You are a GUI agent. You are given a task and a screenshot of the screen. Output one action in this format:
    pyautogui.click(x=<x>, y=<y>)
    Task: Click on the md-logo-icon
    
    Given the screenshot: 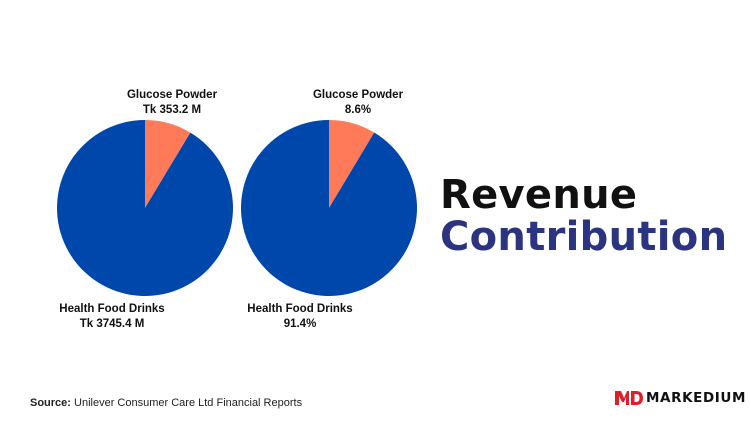 What is the action you would take?
    pyautogui.click(x=629, y=398)
    